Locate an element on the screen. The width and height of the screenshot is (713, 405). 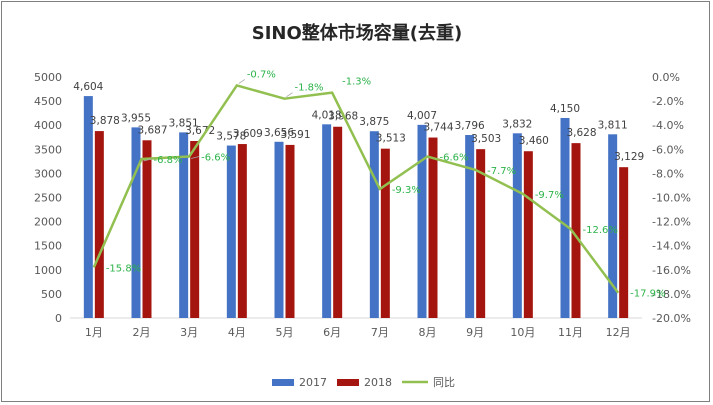
bar-2017-label: 3,875 is located at coordinates (374, 122).